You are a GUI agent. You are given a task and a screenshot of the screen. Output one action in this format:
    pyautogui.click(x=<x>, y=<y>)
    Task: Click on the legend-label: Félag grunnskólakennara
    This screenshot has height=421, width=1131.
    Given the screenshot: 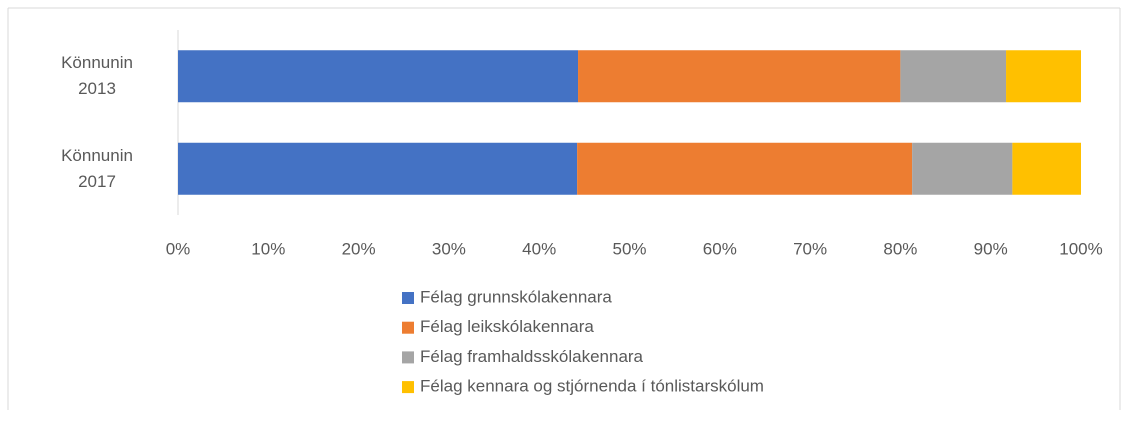 What is the action you would take?
    pyautogui.click(x=516, y=296)
    